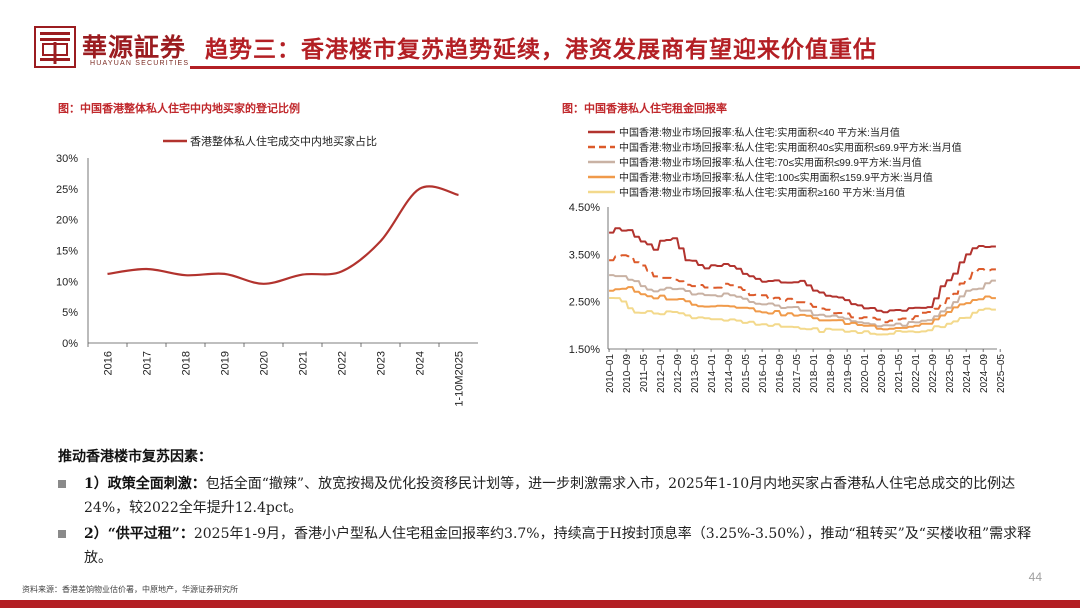  Describe the element at coordinates (540, 604) in the screenshot. I see `footer-bar` at that location.